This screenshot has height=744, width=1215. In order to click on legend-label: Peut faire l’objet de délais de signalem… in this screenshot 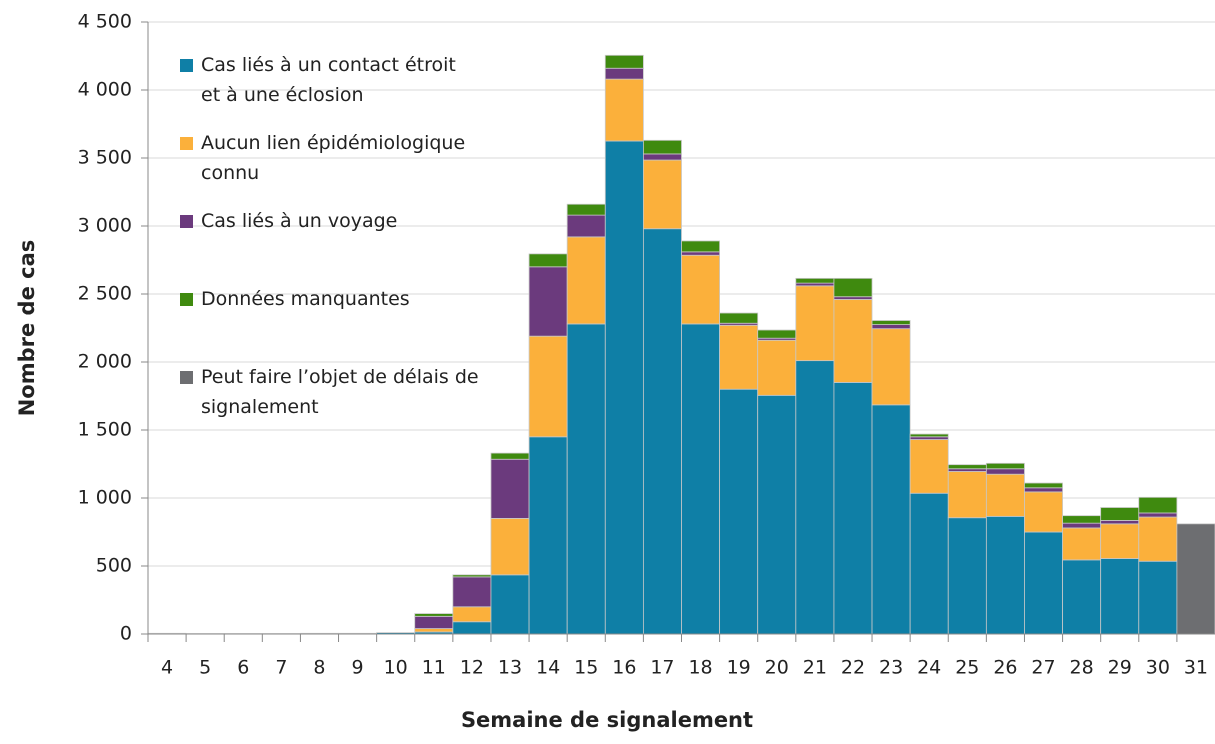, I will do `click(340, 392)`.